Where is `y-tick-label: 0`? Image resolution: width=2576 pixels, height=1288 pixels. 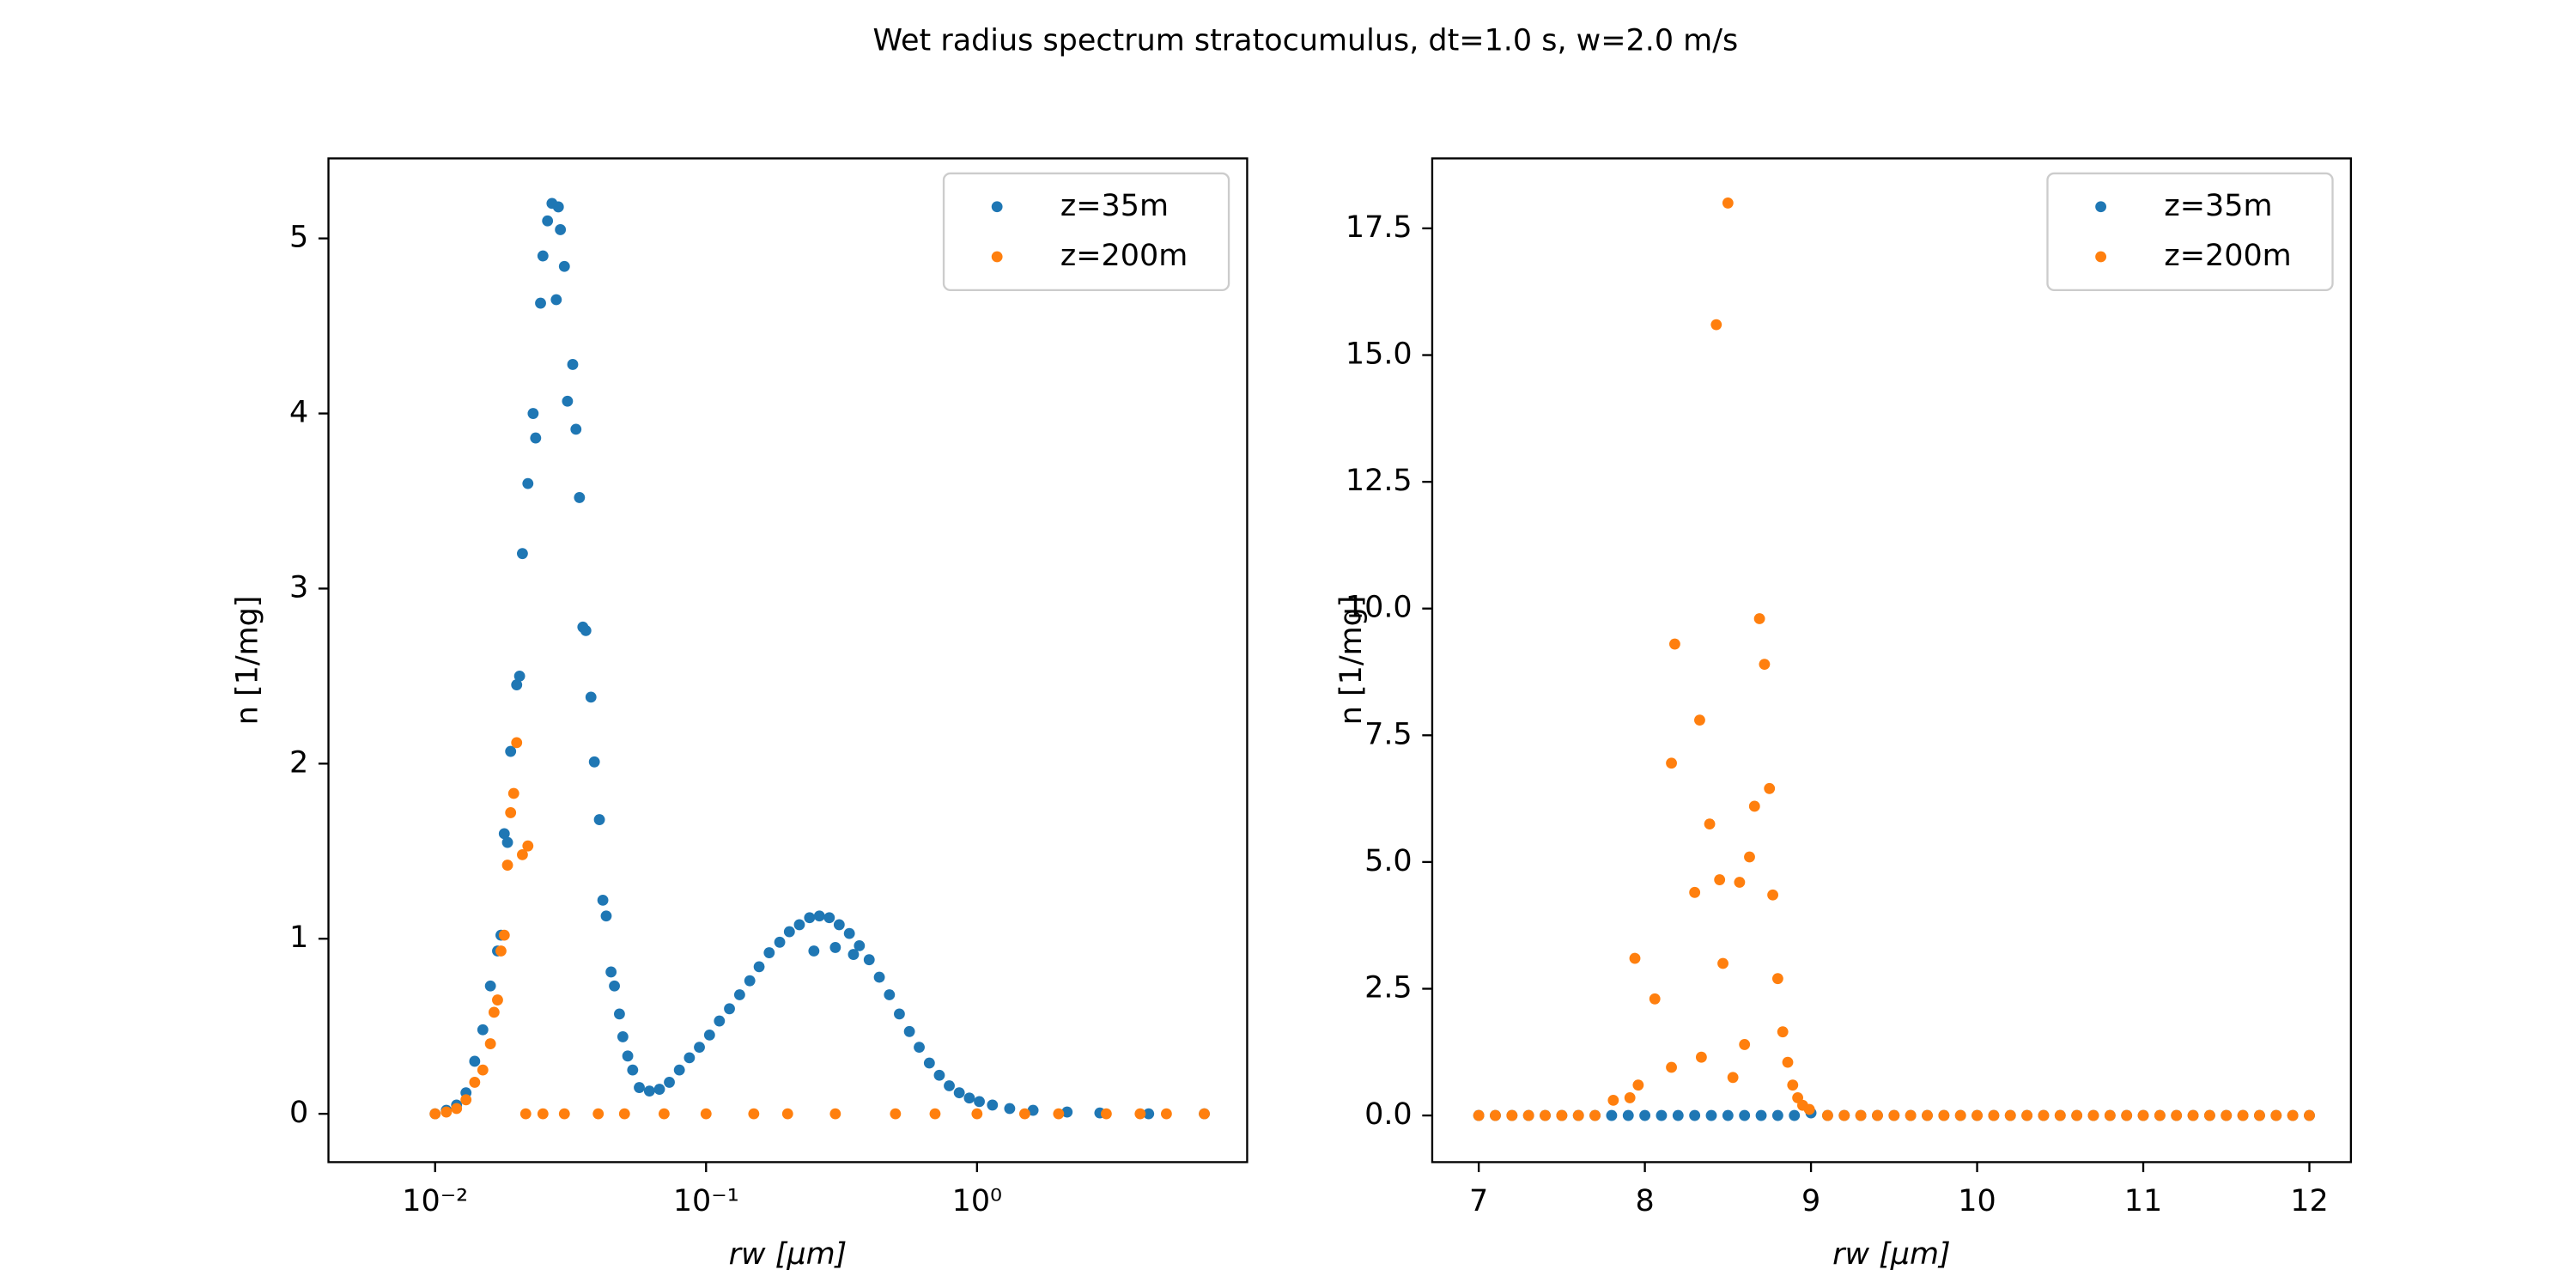
y-tick-label: 0 is located at coordinates (298, 1113).